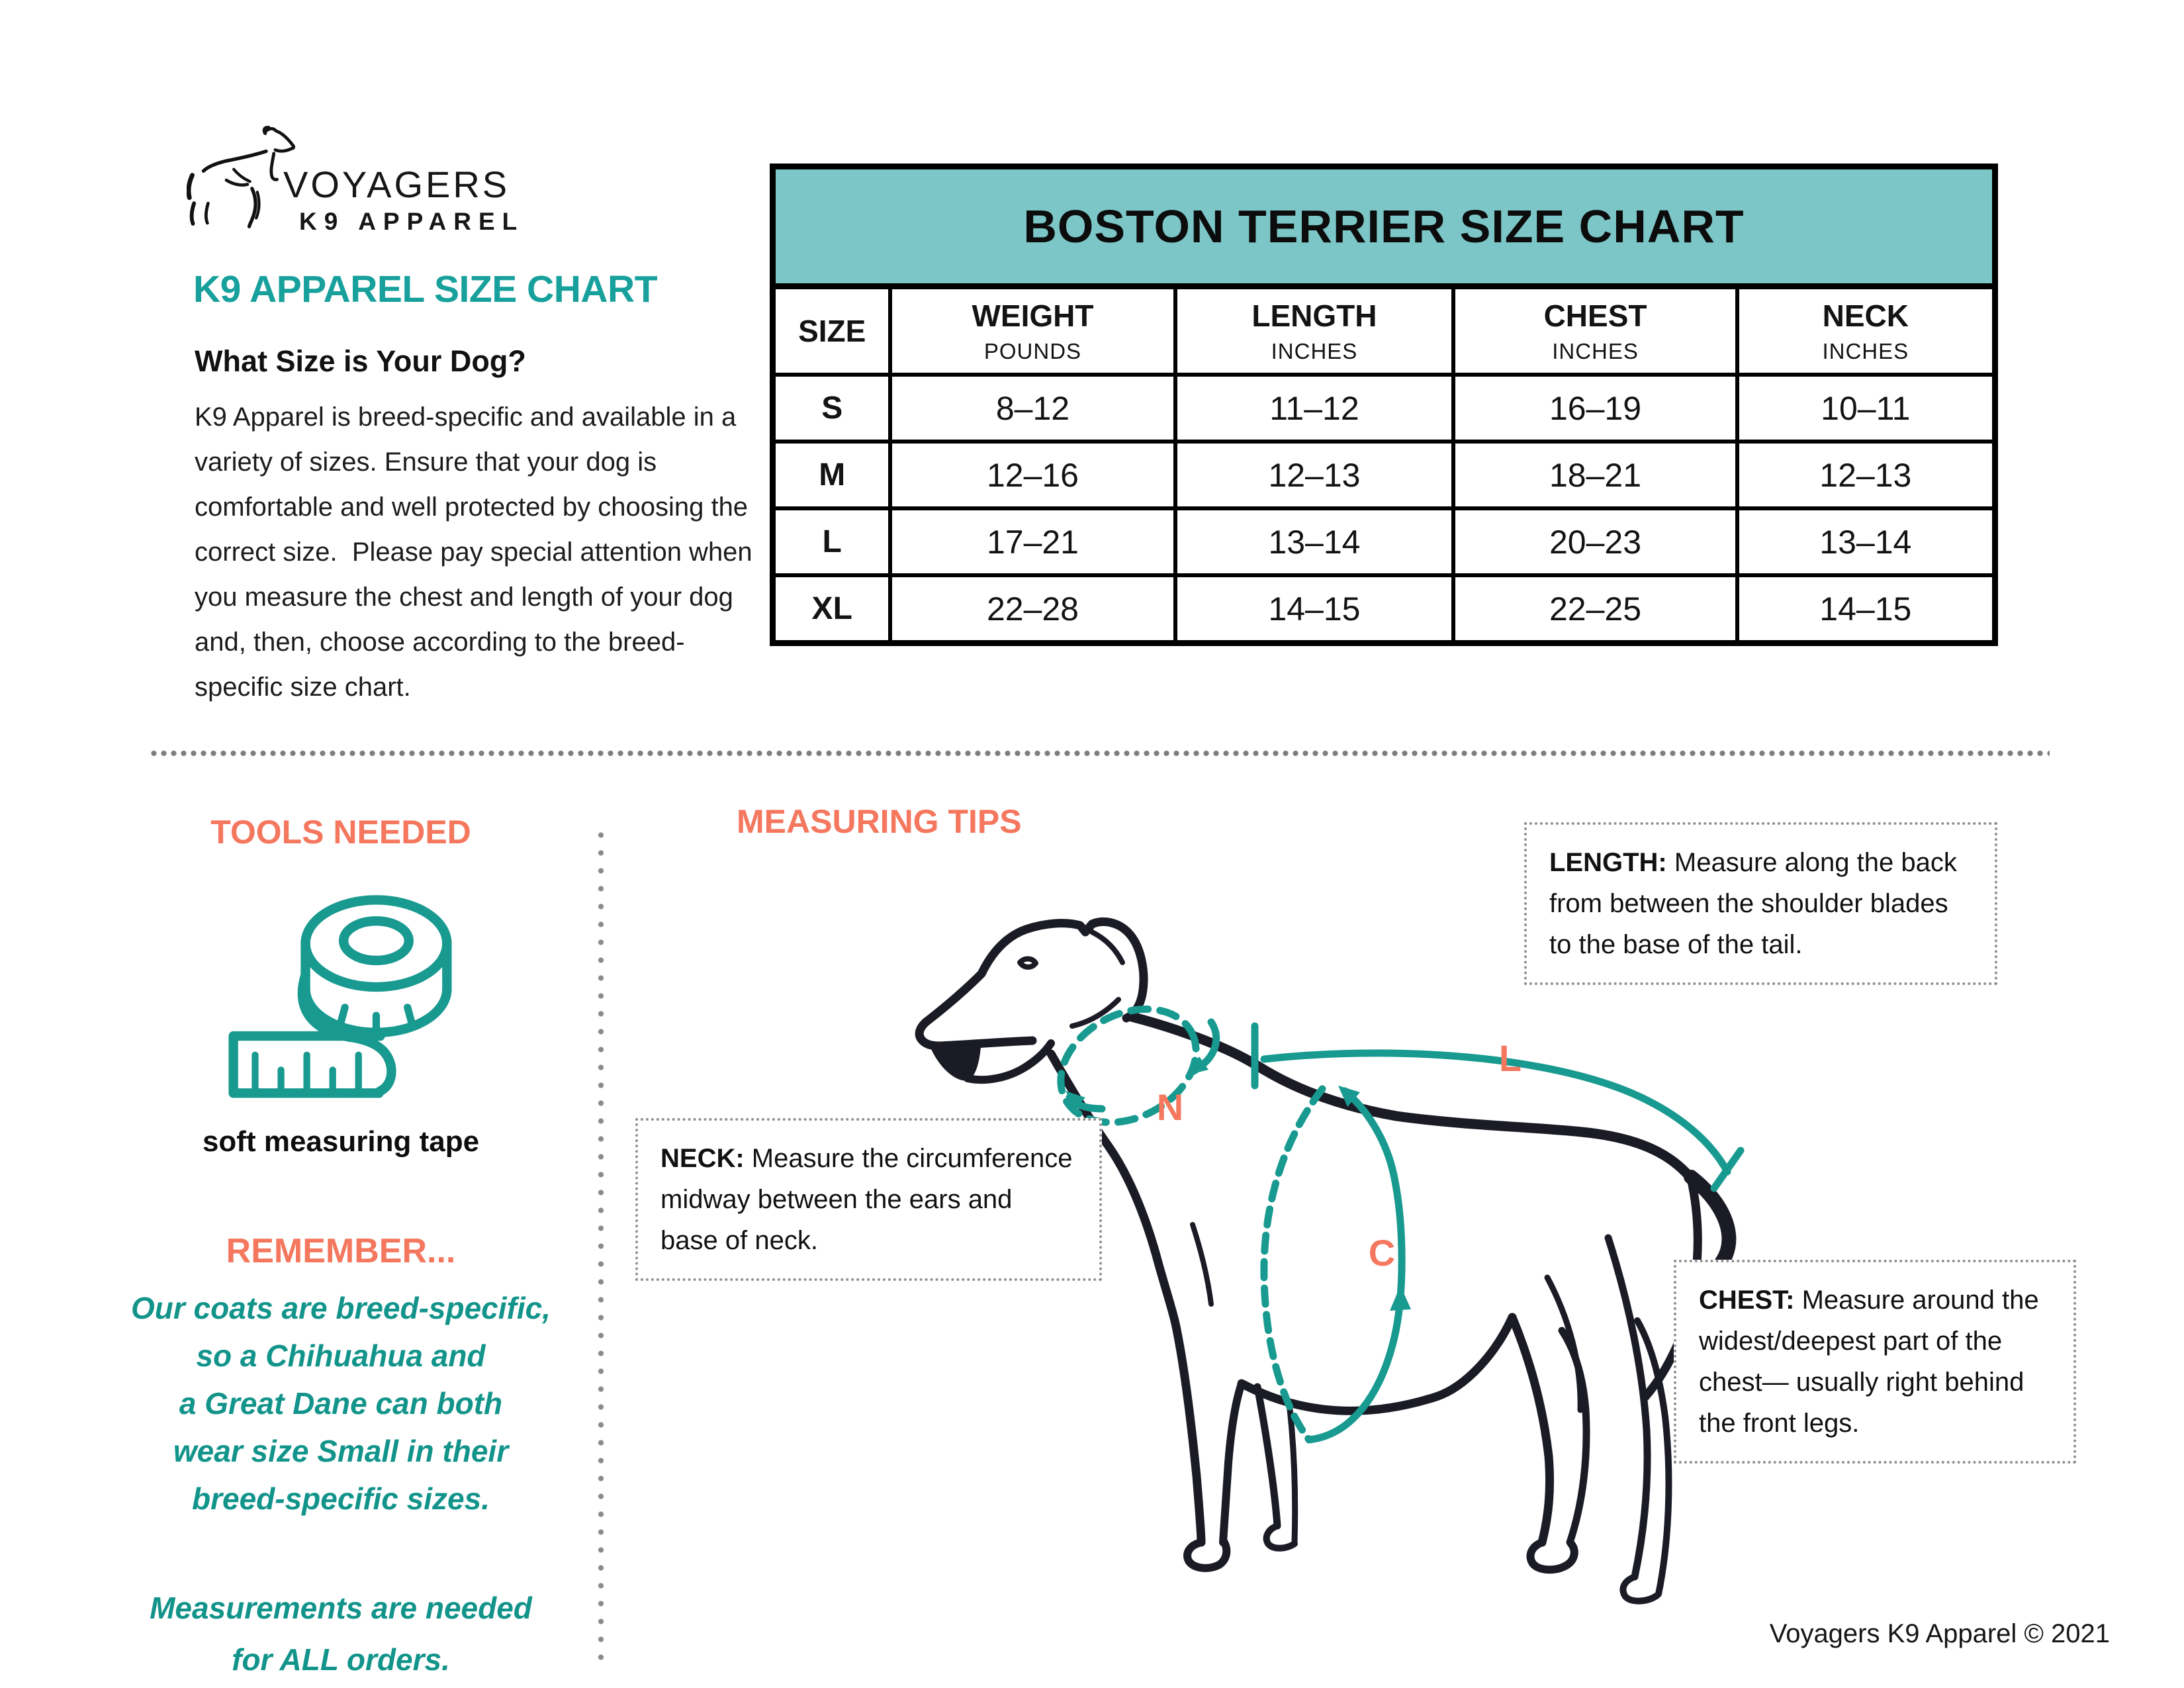  Describe the element at coordinates (1034, 410) in the screenshot. I see `cell-weight: 8–12` at that location.